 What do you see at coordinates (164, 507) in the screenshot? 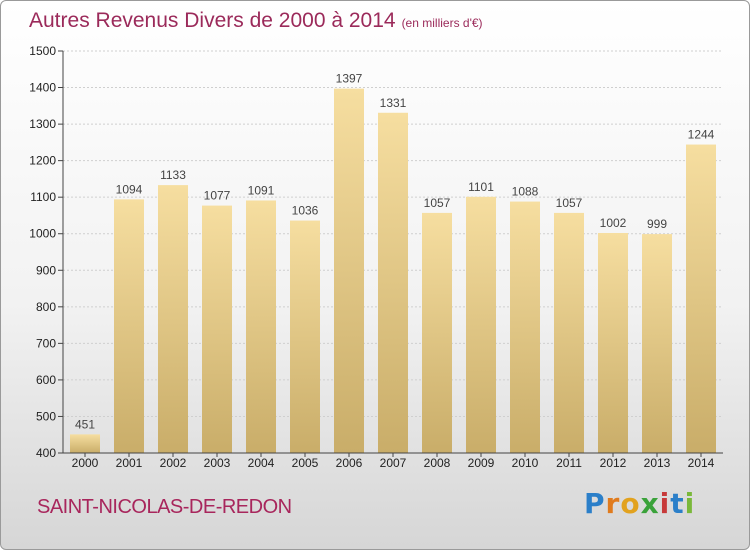
I see `place-name: SAINT-NICOLAS-DE-REDON` at bounding box center [164, 507].